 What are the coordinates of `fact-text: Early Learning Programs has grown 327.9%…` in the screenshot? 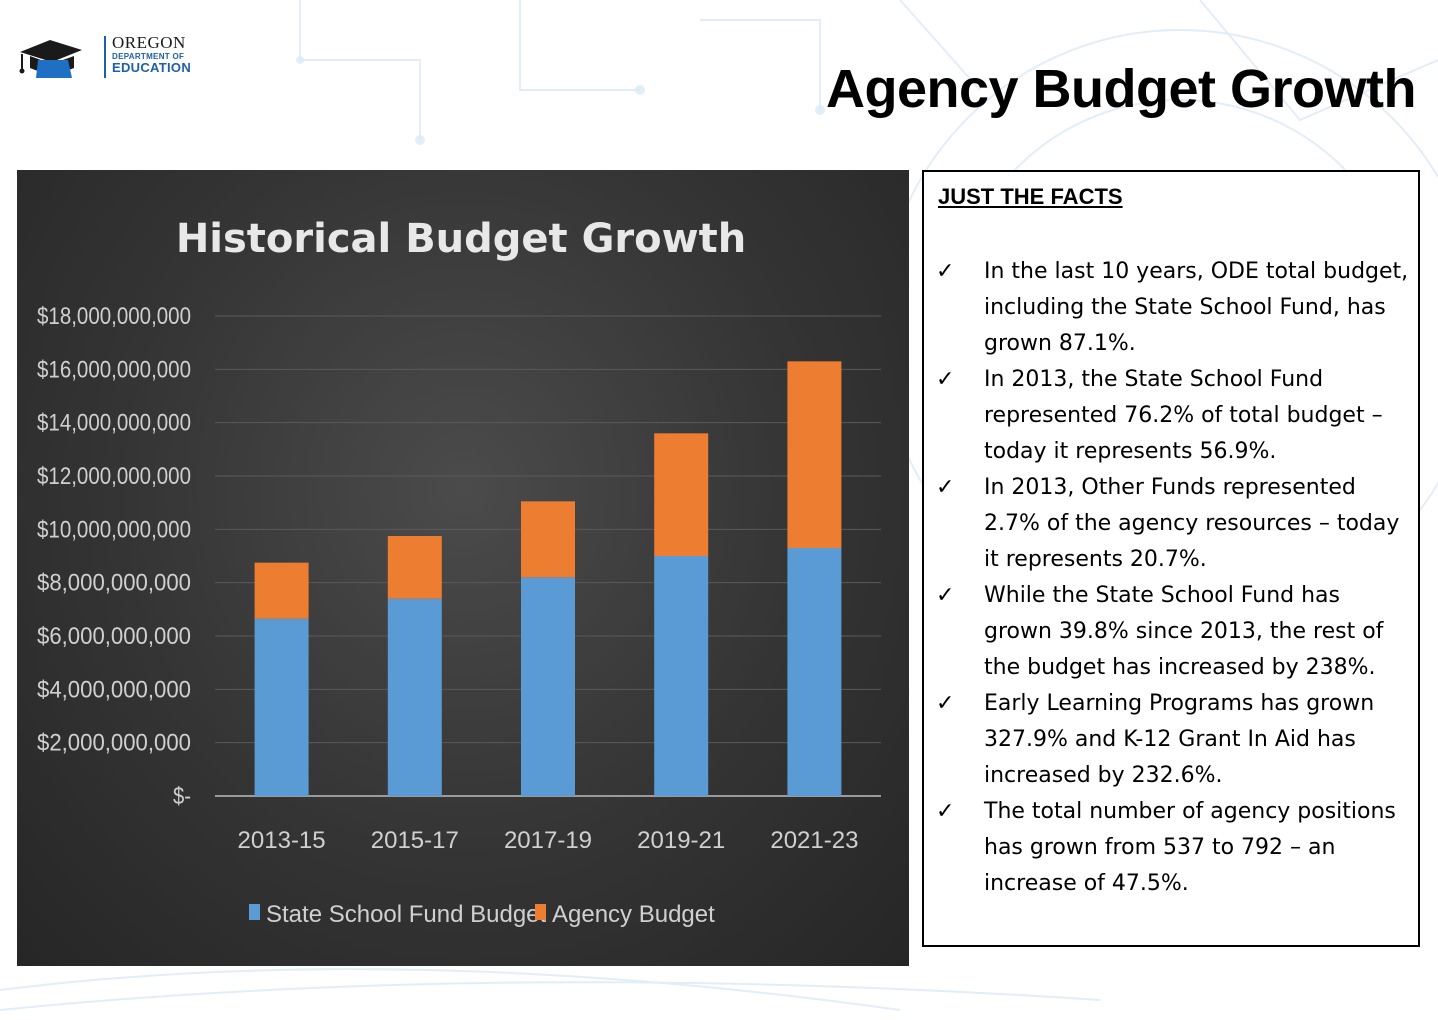 It's located at (1179, 739).